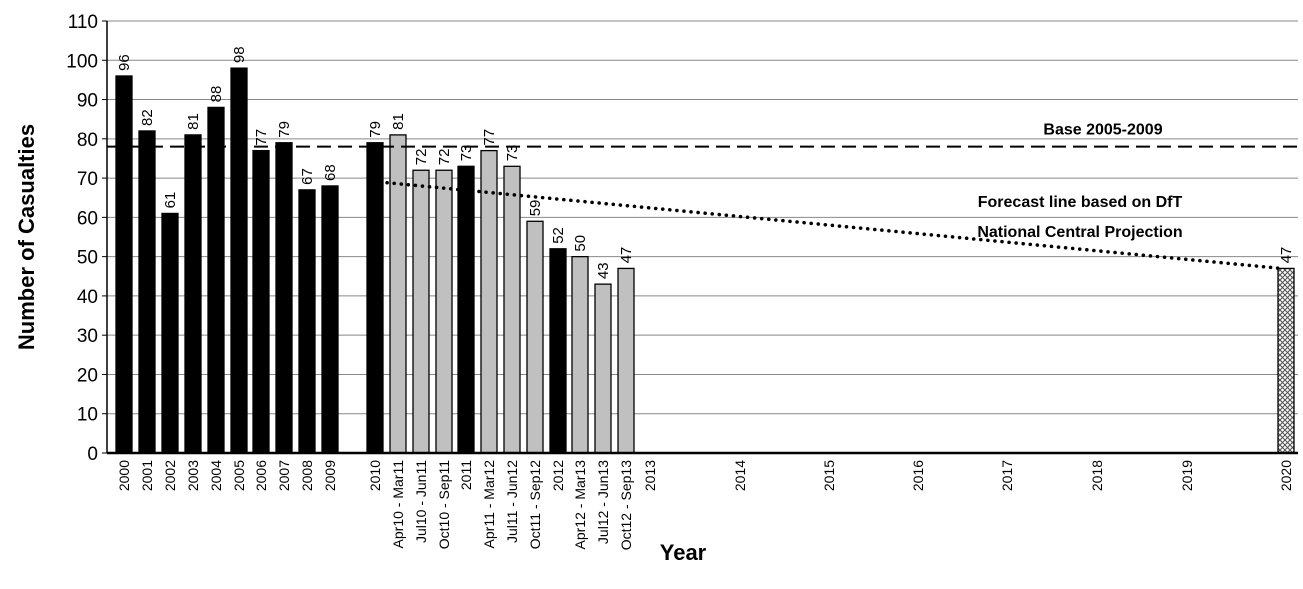 The height and width of the screenshot is (589, 1303). Describe the element at coordinates (92, 454) in the screenshot. I see `y-tick-label: 0` at that location.